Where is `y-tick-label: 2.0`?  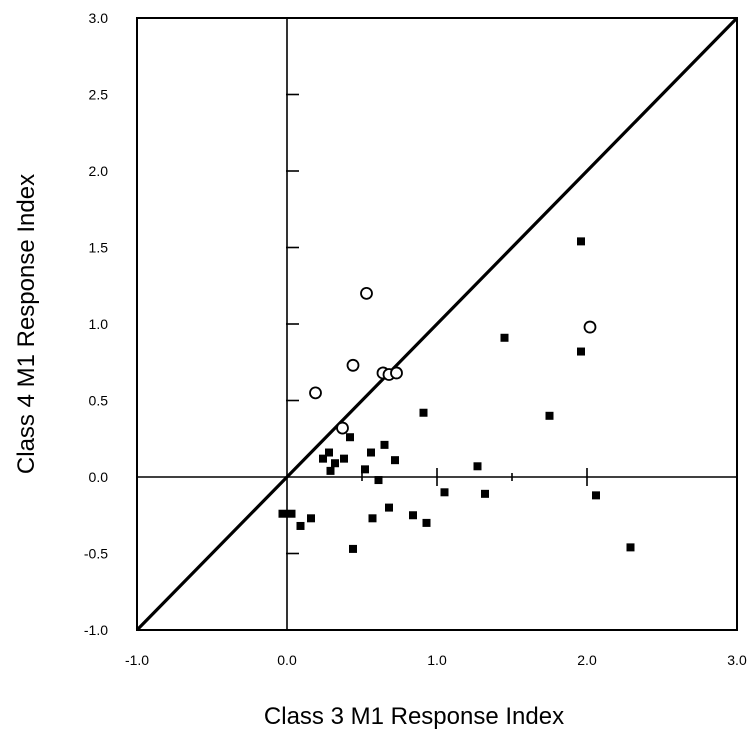 y-tick-label: 2.0 is located at coordinates (99, 171).